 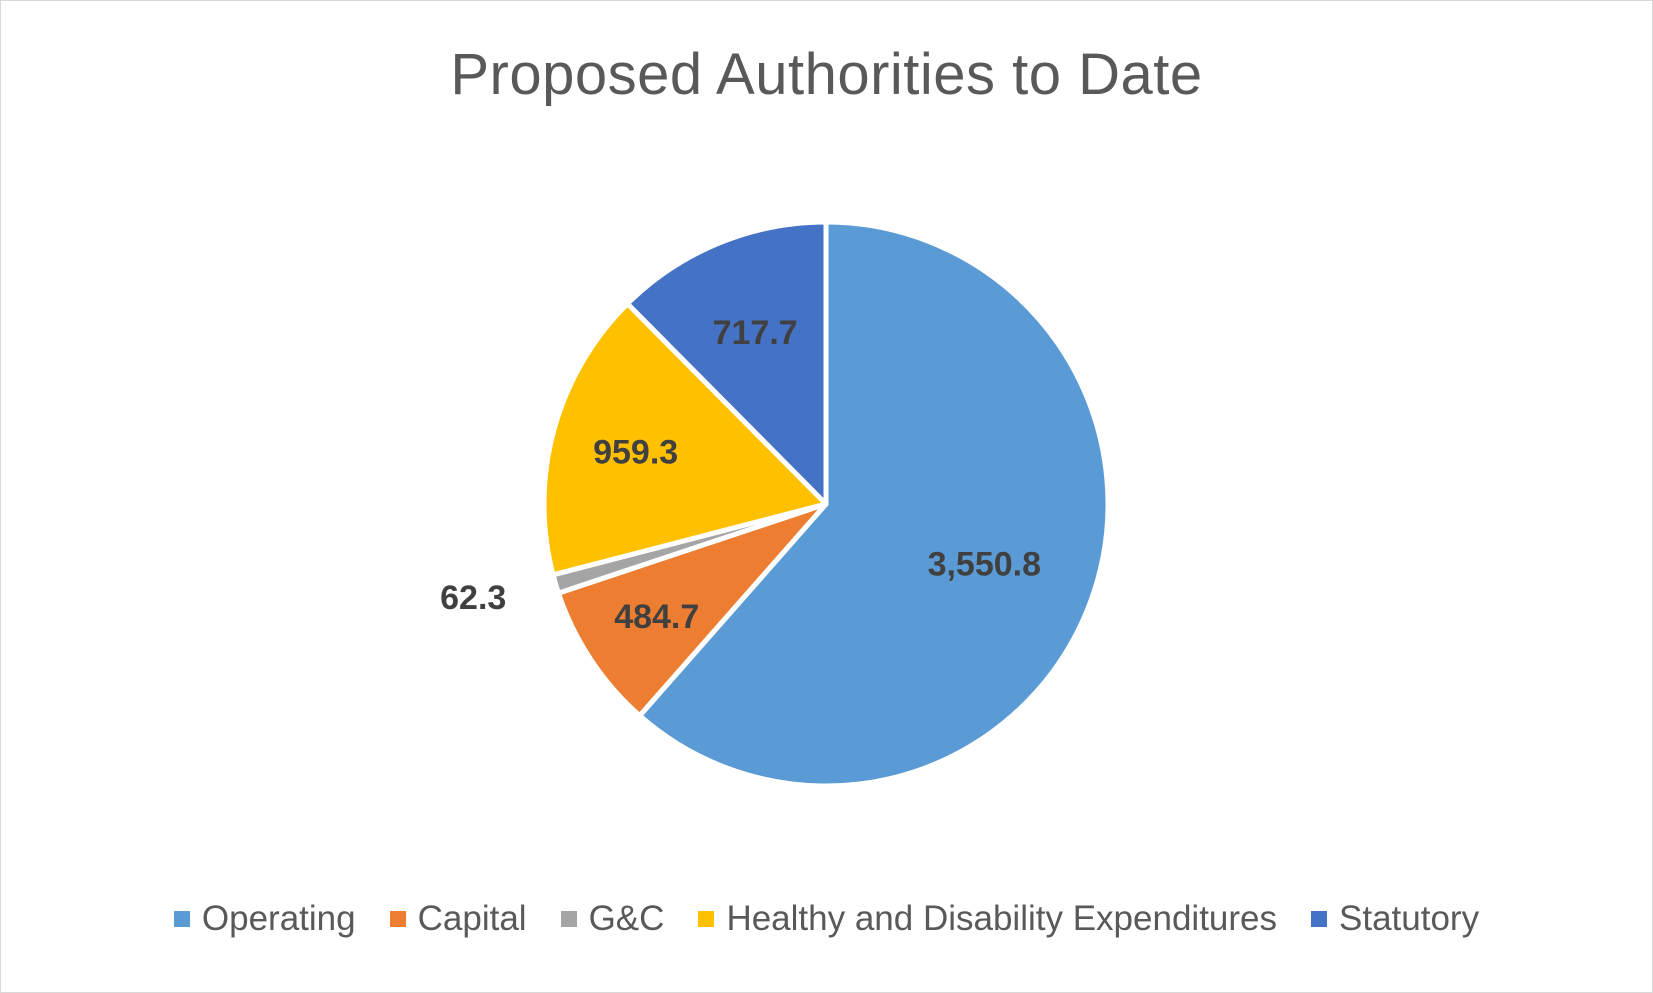 What do you see at coordinates (726, 363) in the screenshot?
I see `pie-slice-statutory` at bounding box center [726, 363].